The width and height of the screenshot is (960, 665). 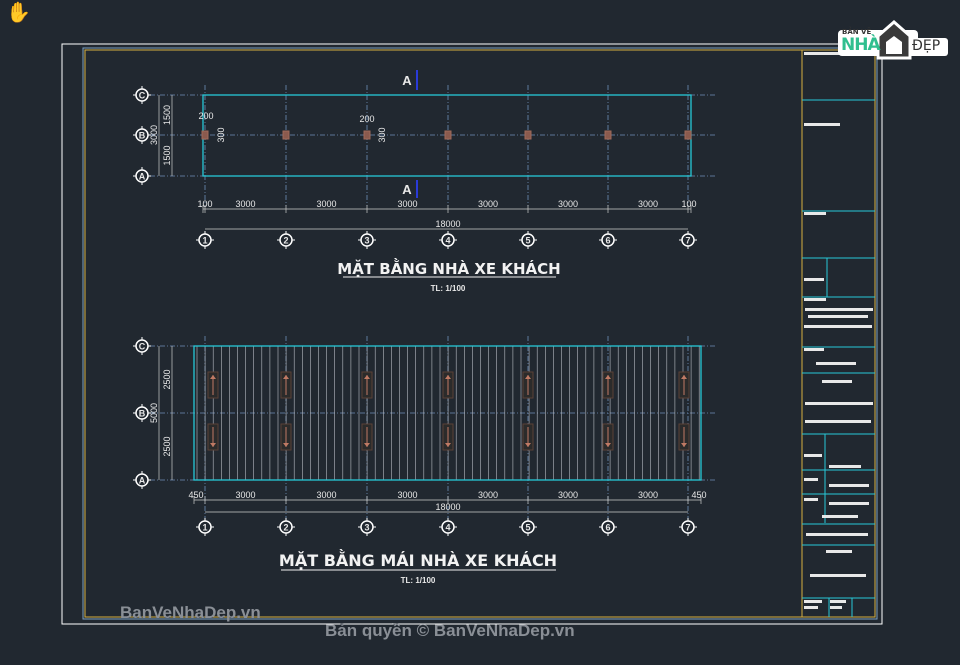 I want to click on column-axis-bubble-7-circle, so click(x=688, y=240).